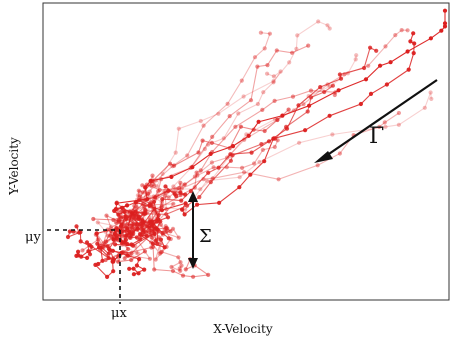 The image size is (453, 342). I want to click on y-axis-title: Y-Velocity, so click(14, 166).